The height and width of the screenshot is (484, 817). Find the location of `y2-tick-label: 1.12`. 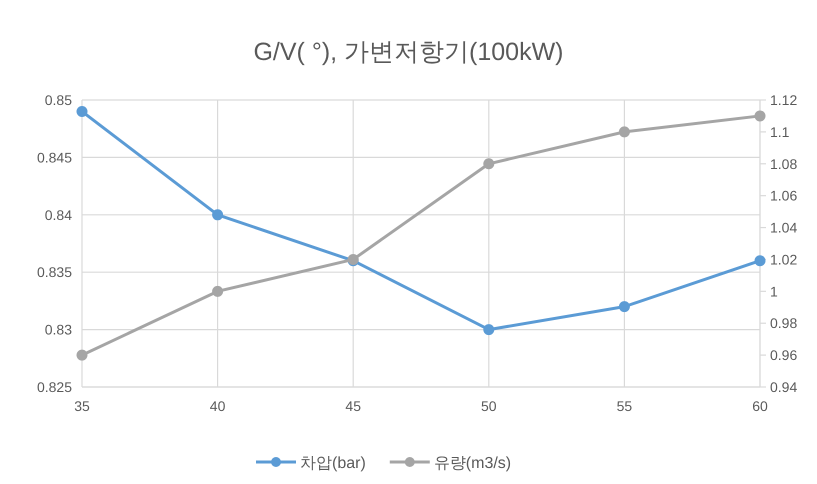

y2-tick-label: 1.12 is located at coordinates (784, 100).